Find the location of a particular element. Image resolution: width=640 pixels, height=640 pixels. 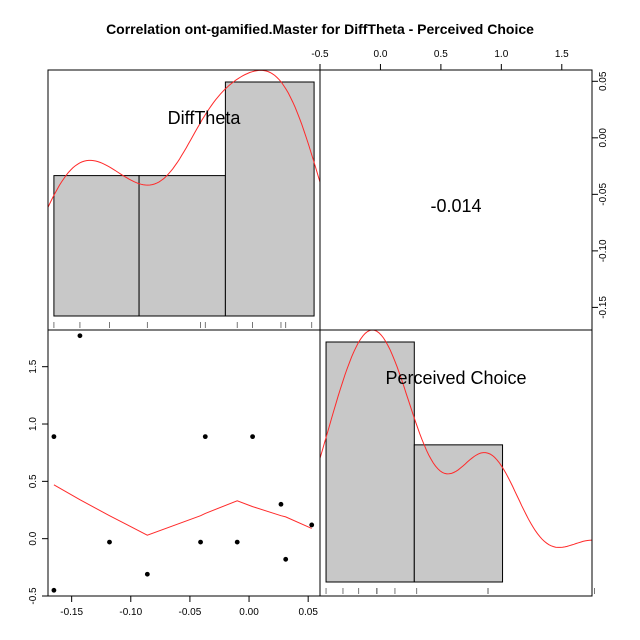

y-tick-label: 0.5 is located at coordinates (33, 481).